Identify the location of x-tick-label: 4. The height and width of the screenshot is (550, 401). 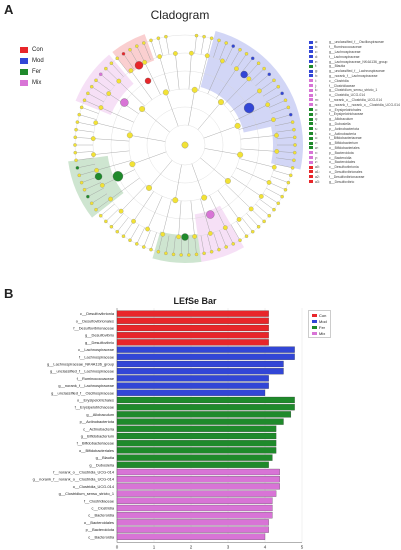
(265, 546).